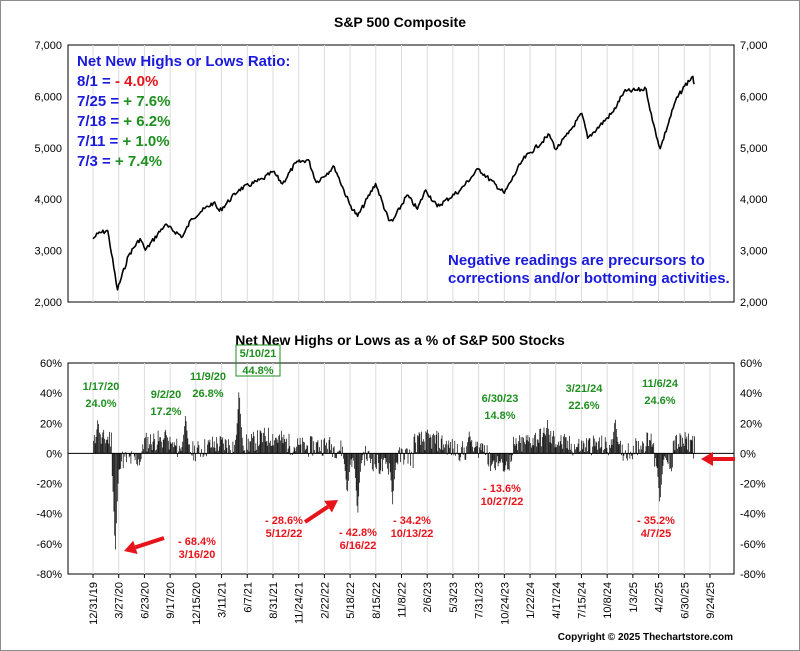 This screenshot has height=651, width=800. What do you see at coordinates (197, 542) in the screenshot?
I see `highlight-value: - 68.4%` at bounding box center [197, 542].